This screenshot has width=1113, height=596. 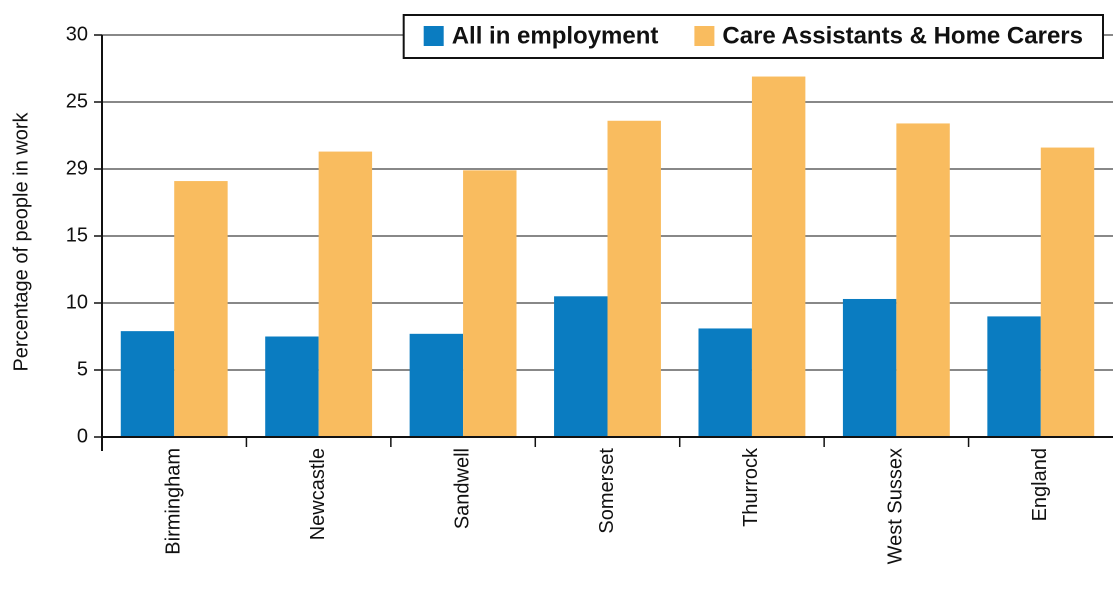 What do you see at coordinates (751, 487) in the screenshot?
I see `x-tick-label: Thurrock` at bounding box center [751, 487].